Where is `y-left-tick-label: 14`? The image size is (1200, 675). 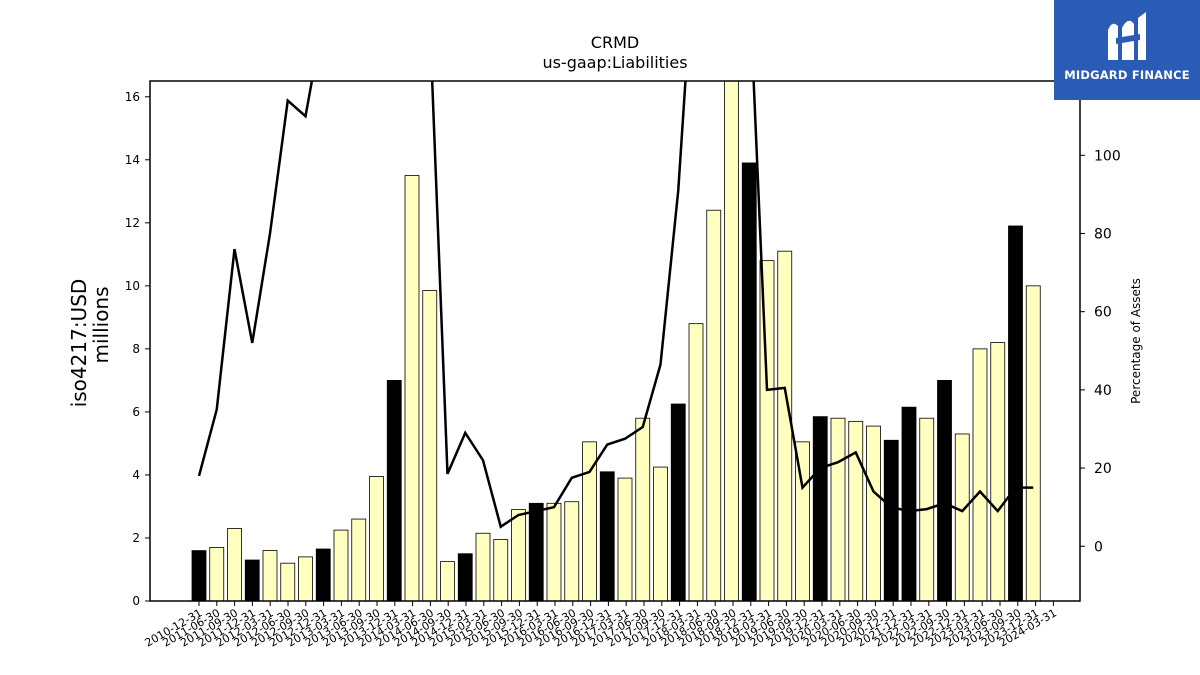 y-left-tick-label: 14 is located at coordinates (132, 160).